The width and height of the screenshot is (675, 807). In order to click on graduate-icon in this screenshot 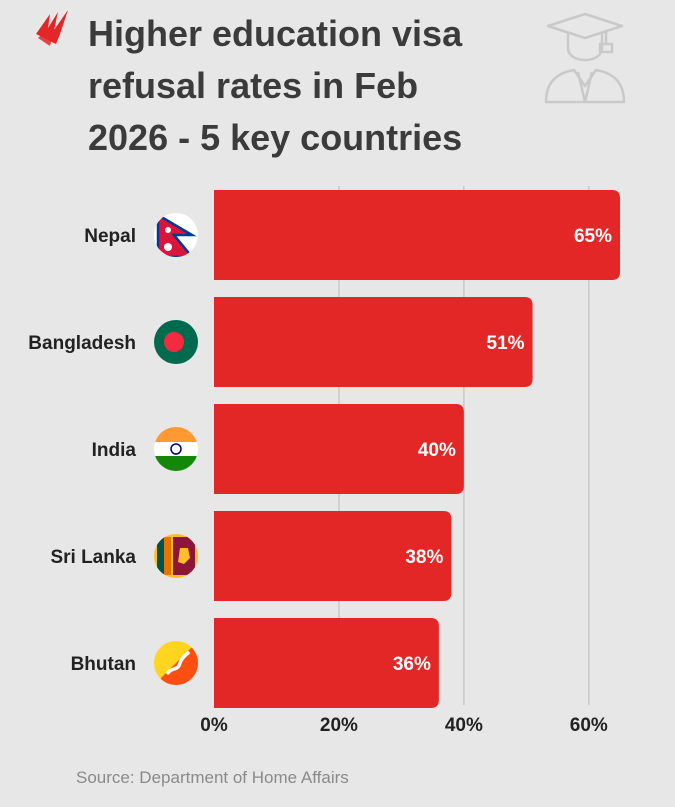, I will do `click(585, 58)`.